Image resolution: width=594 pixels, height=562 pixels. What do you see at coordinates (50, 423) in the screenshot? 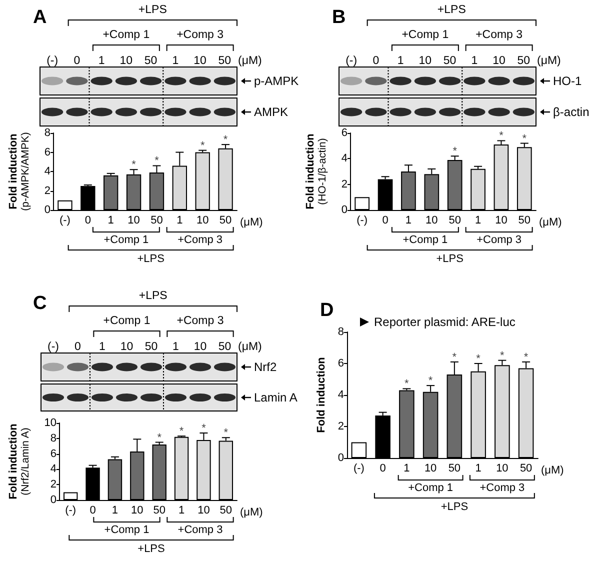
I see `y-tick-label: 10` at bounding box center [50, 423].